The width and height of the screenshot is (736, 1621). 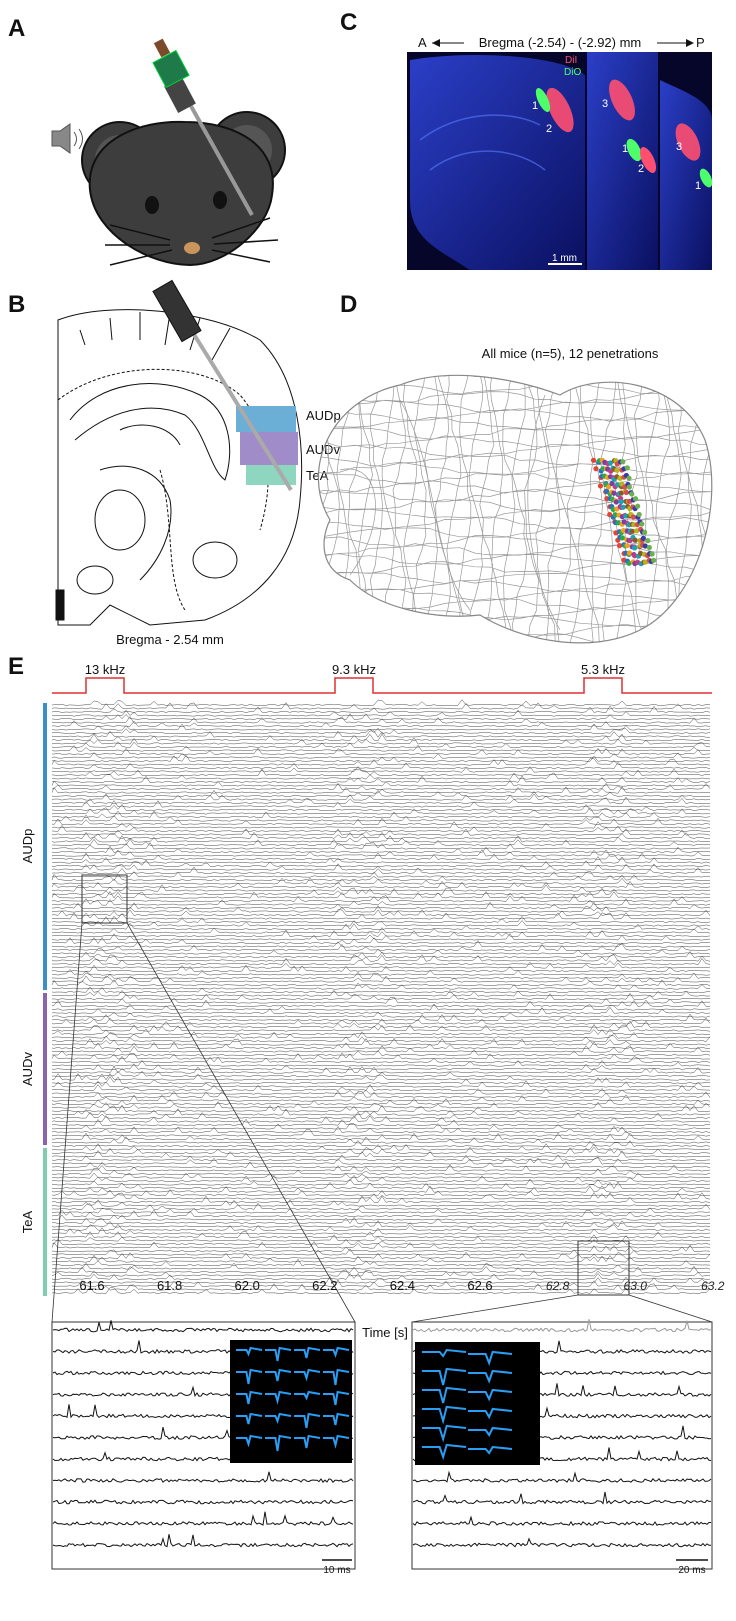 What do you see at coordinates (713, 1286) in the screenshot?
I see `time-tick-label: 63.2` at bounding box center [713, 1286].